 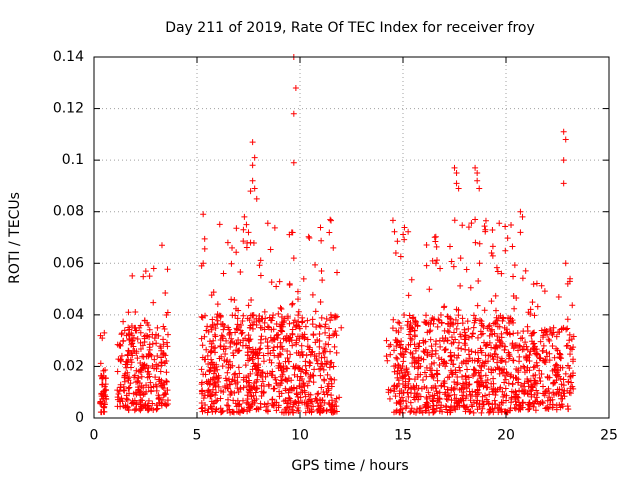 What do you see at coordinates (506, 436) in the screenshot?
I see `x-tick-label: 20` at bounding box center [506, 436].